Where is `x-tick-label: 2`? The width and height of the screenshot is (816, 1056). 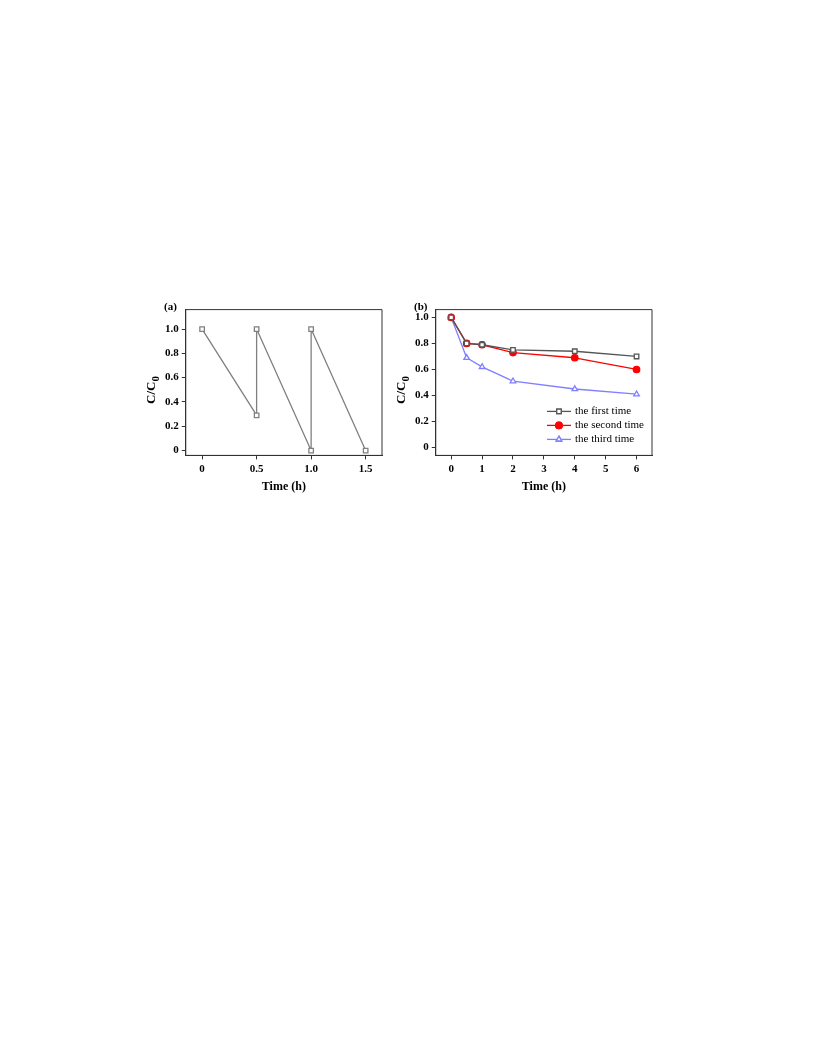 x-tick-label: 2 is located at coordinates (513, 467).